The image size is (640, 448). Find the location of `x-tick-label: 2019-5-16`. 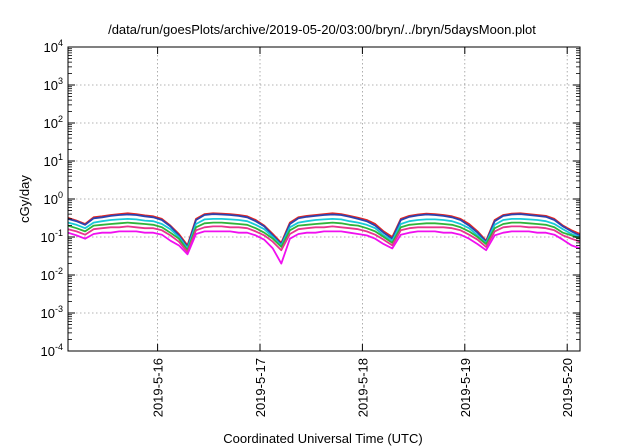

x-tick-label: 2019-5-16 is located at coordinates (158, 387).